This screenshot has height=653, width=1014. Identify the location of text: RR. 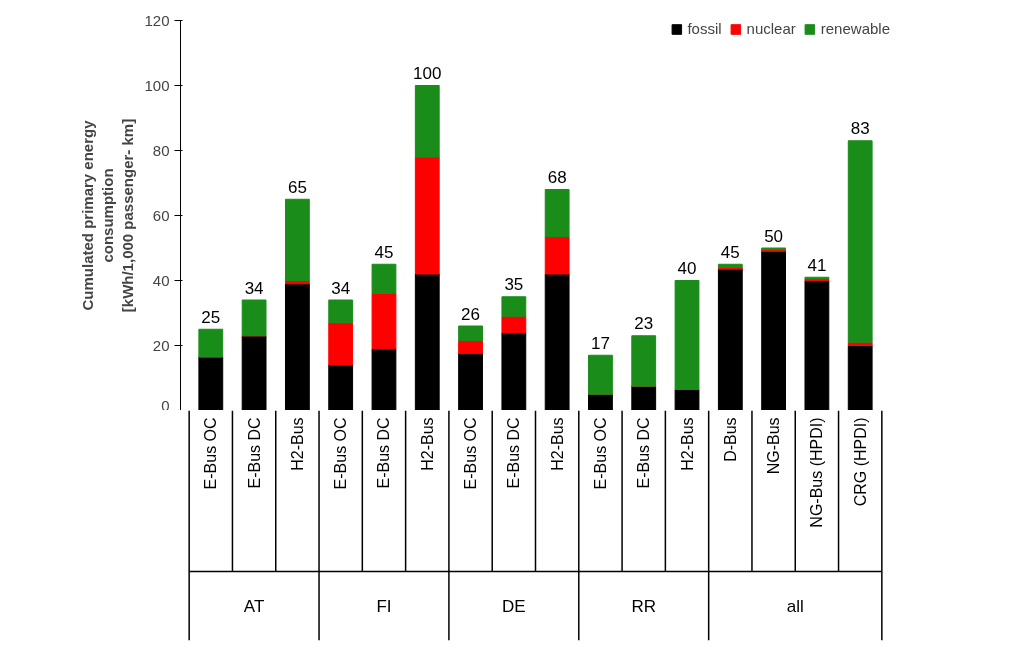
(644, 606).